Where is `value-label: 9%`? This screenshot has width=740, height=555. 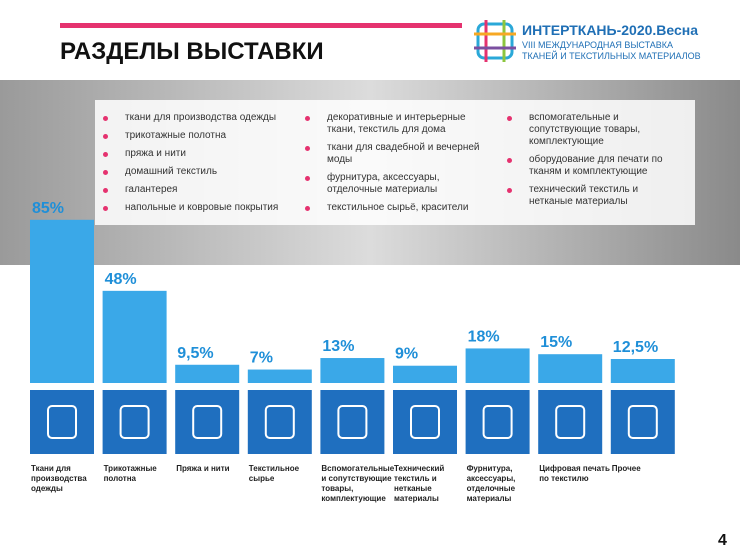 value-label: 9% is located at coordinates (406, 354).